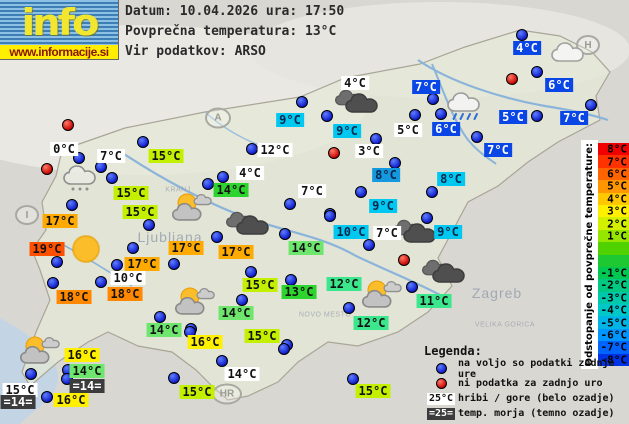  I want to click on logo-url-strip: www.informacije.si, so click(59, 52).